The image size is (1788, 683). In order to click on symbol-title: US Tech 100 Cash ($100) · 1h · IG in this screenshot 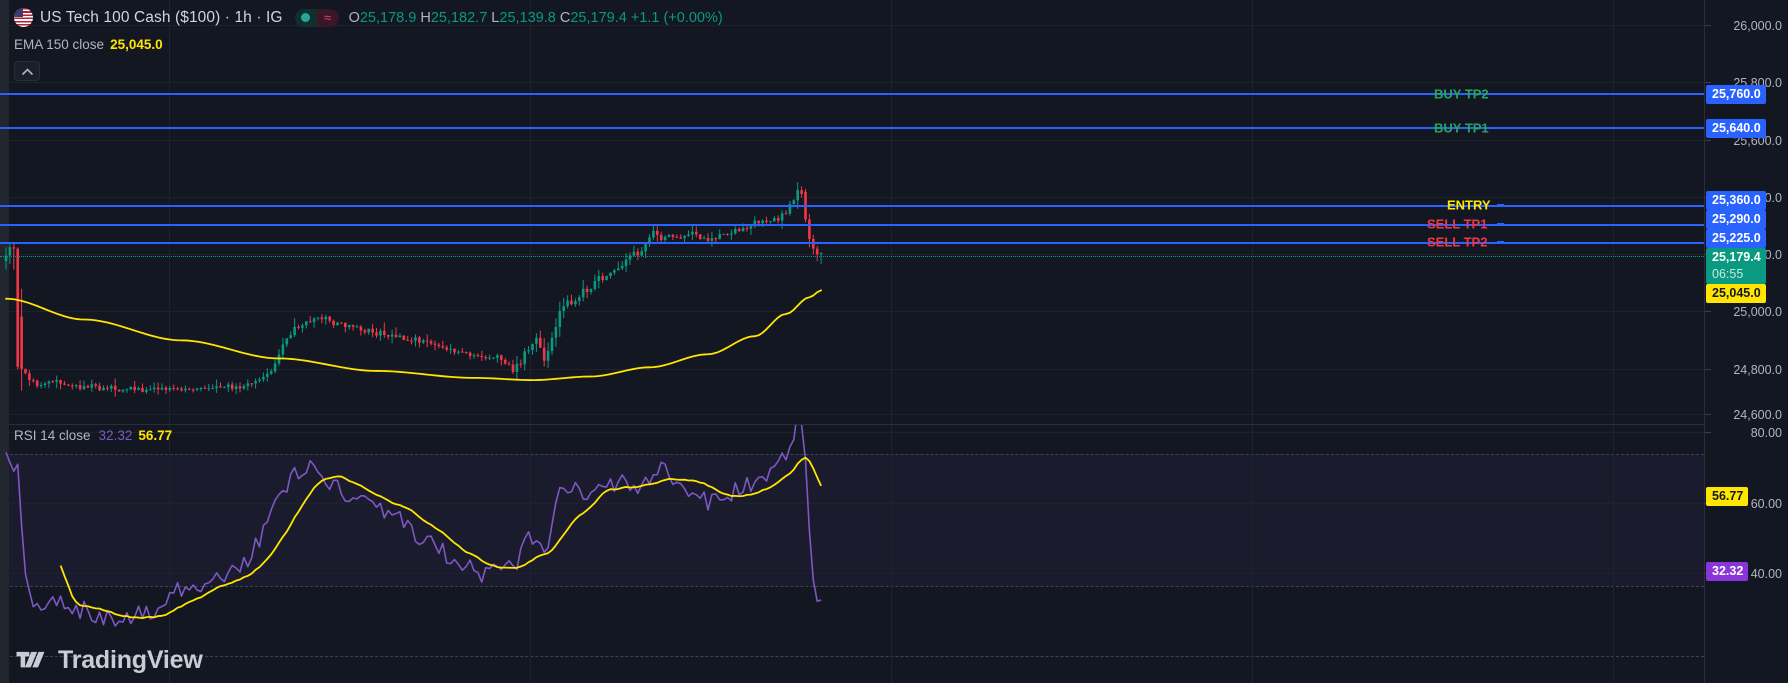, I will do `click(161, 18)`.